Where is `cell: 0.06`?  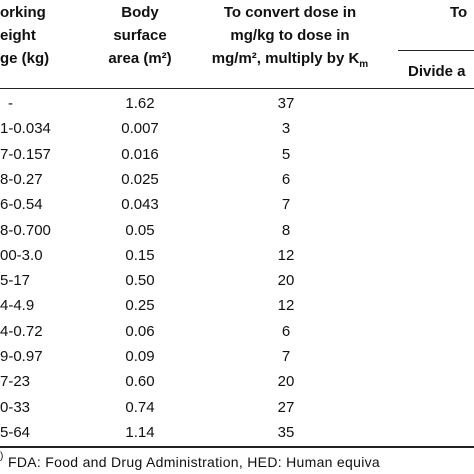 cell: 0.06 is located at coordinates (140, 331).